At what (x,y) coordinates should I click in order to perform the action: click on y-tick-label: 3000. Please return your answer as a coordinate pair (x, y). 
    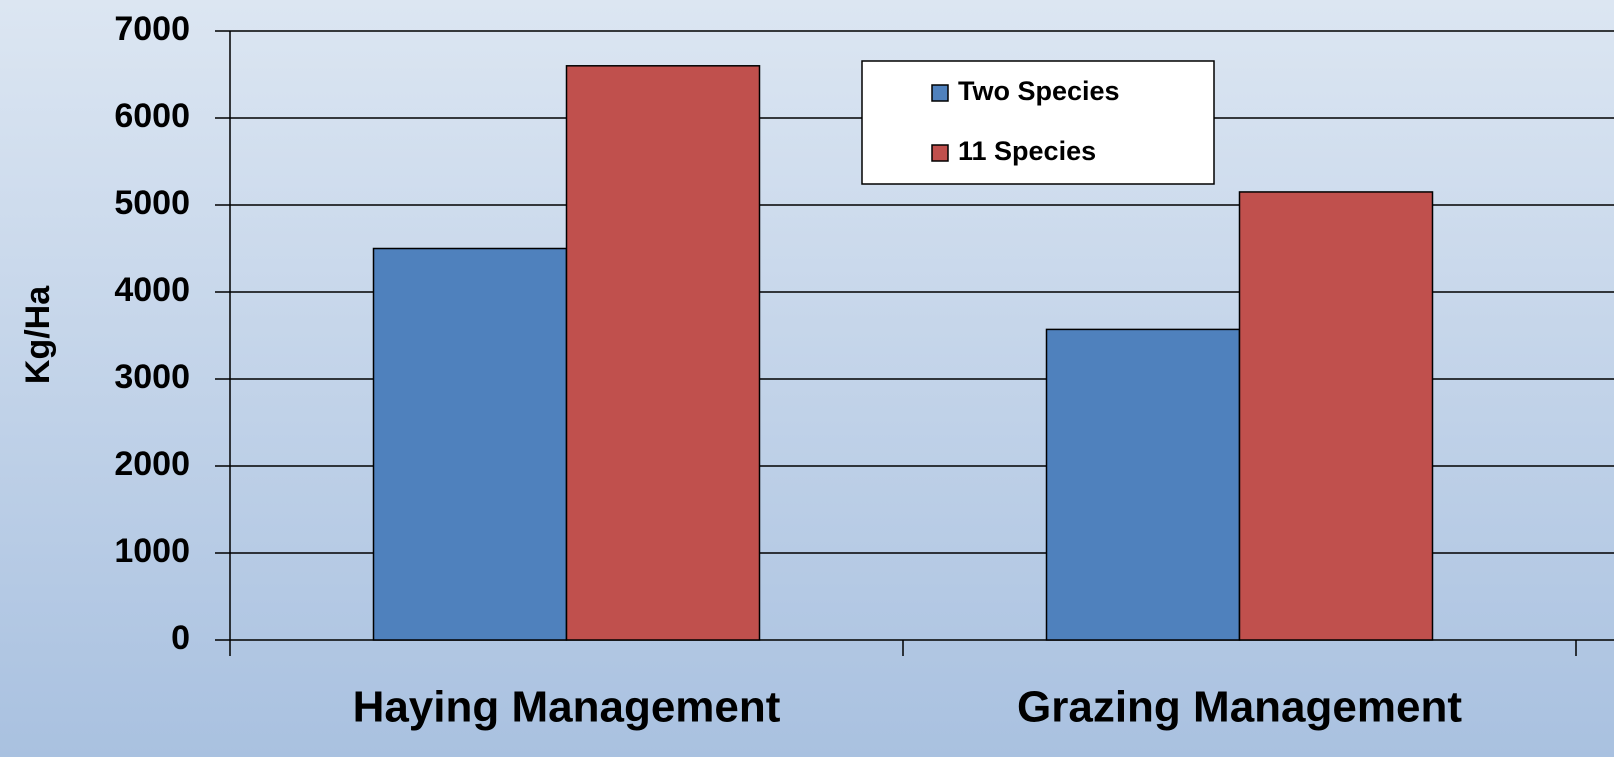
    Looking at the image, I should click on (152, 377).